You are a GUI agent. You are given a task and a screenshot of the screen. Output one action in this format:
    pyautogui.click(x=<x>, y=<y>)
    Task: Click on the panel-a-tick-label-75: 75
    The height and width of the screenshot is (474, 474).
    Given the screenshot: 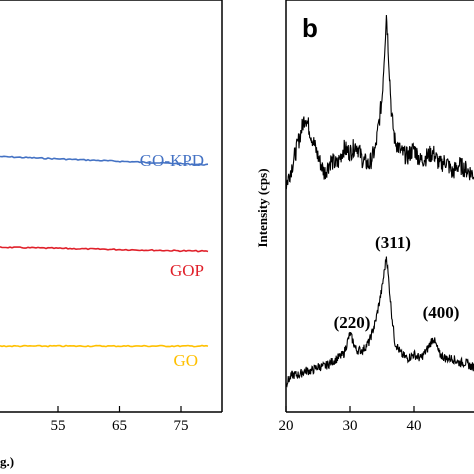 What is the action you would take?
    pyautogui.click(x=181, y=426)
    